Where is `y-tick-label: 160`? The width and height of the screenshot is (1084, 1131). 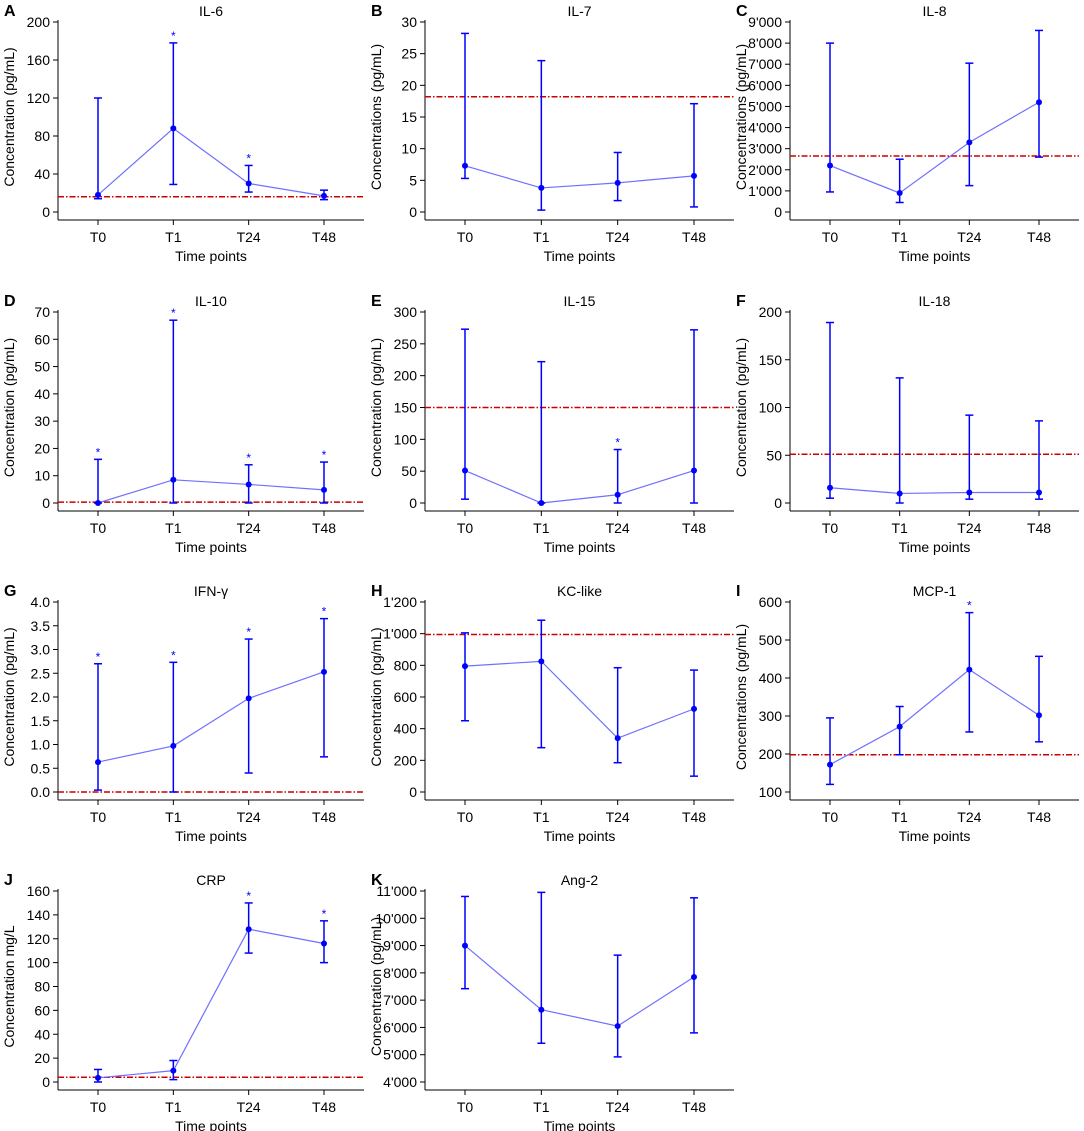
y-tick-label: 160 is located at coordinates (39, 60).